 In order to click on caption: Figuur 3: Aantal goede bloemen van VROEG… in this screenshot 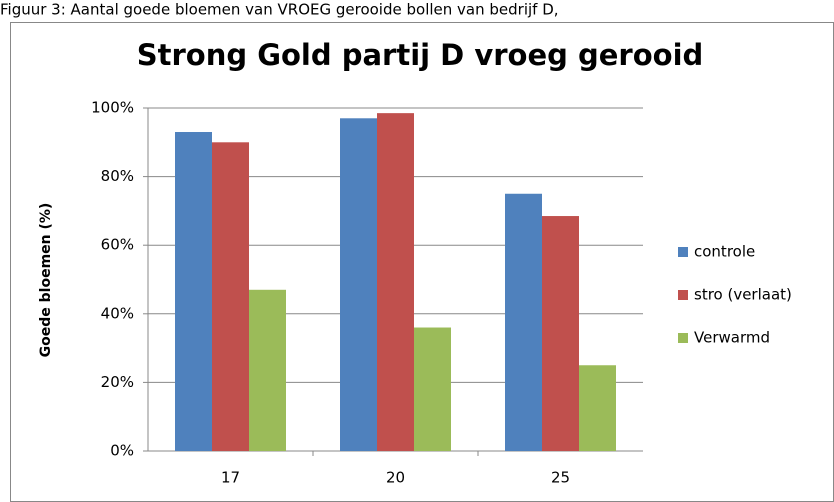, I will do `click(279, 10)`.